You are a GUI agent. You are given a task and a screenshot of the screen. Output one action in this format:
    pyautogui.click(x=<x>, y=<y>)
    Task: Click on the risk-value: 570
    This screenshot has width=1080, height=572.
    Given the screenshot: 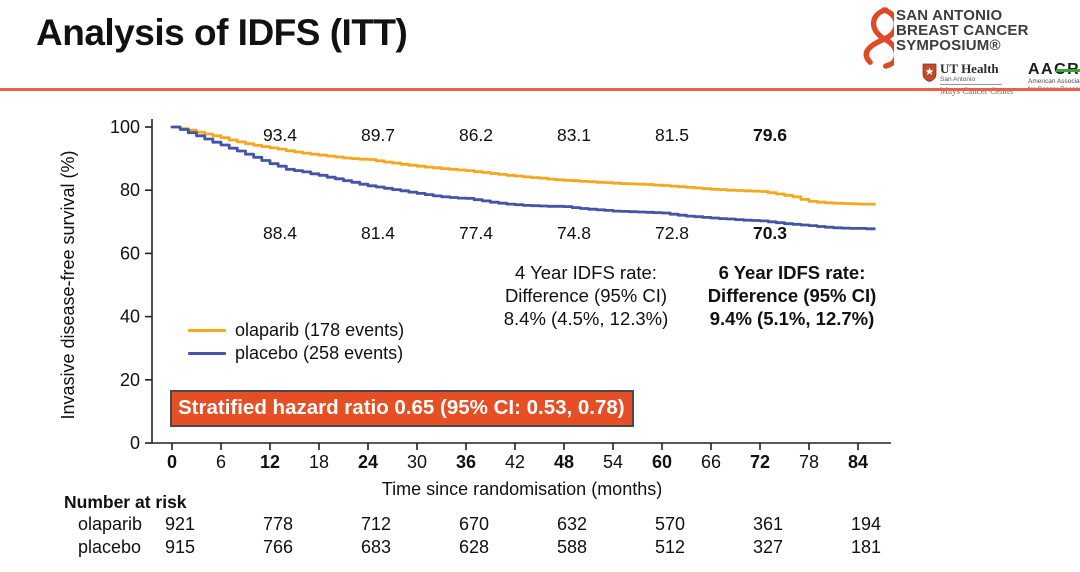 What is the action you would take?
    pyautogui.click(x=670, y=524)
    